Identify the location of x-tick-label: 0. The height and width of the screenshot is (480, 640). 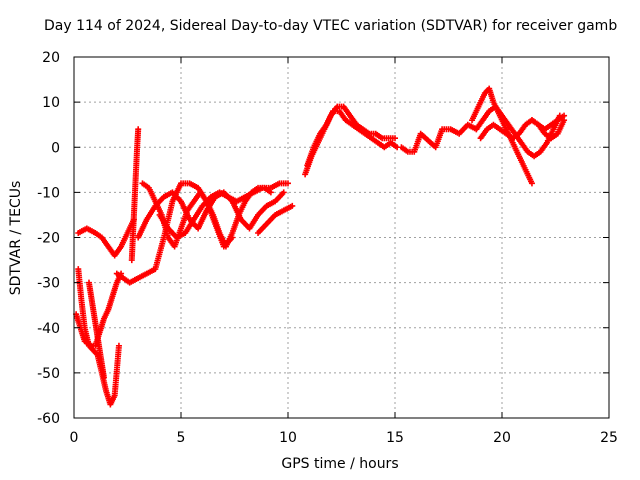
(74, 438).